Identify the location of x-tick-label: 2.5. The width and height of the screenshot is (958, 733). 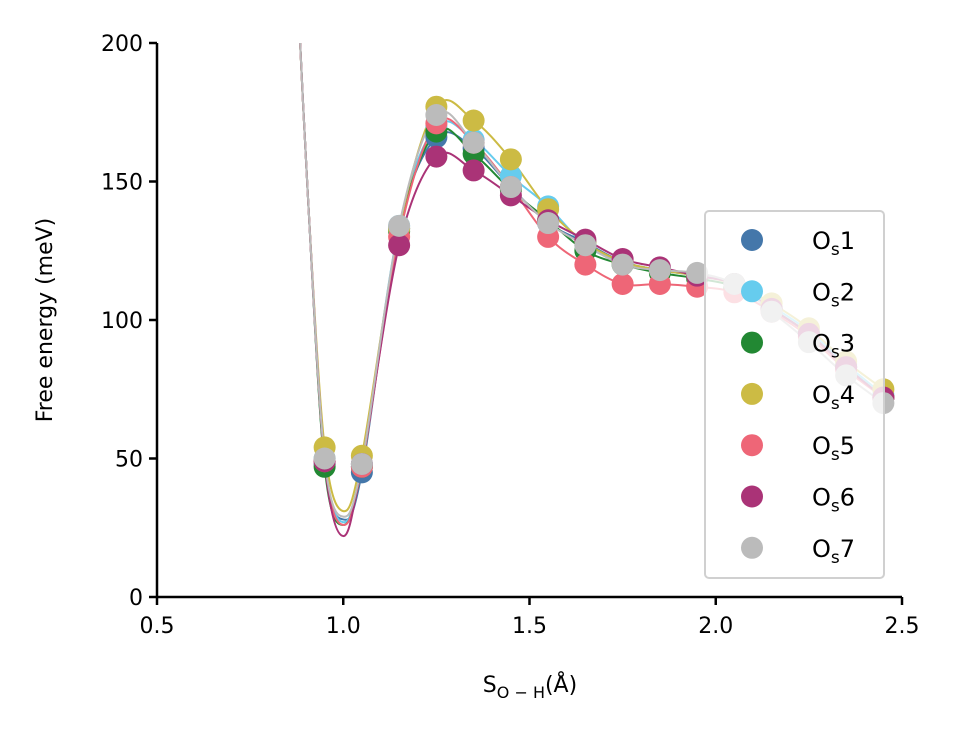
(902, 626).